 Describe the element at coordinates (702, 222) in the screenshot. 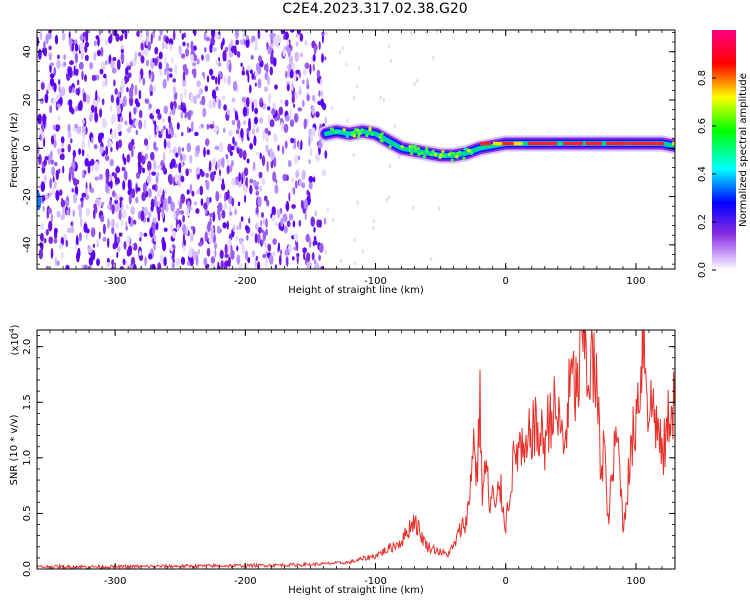

I see `colorbar-tick-label: 0.2` at that location.